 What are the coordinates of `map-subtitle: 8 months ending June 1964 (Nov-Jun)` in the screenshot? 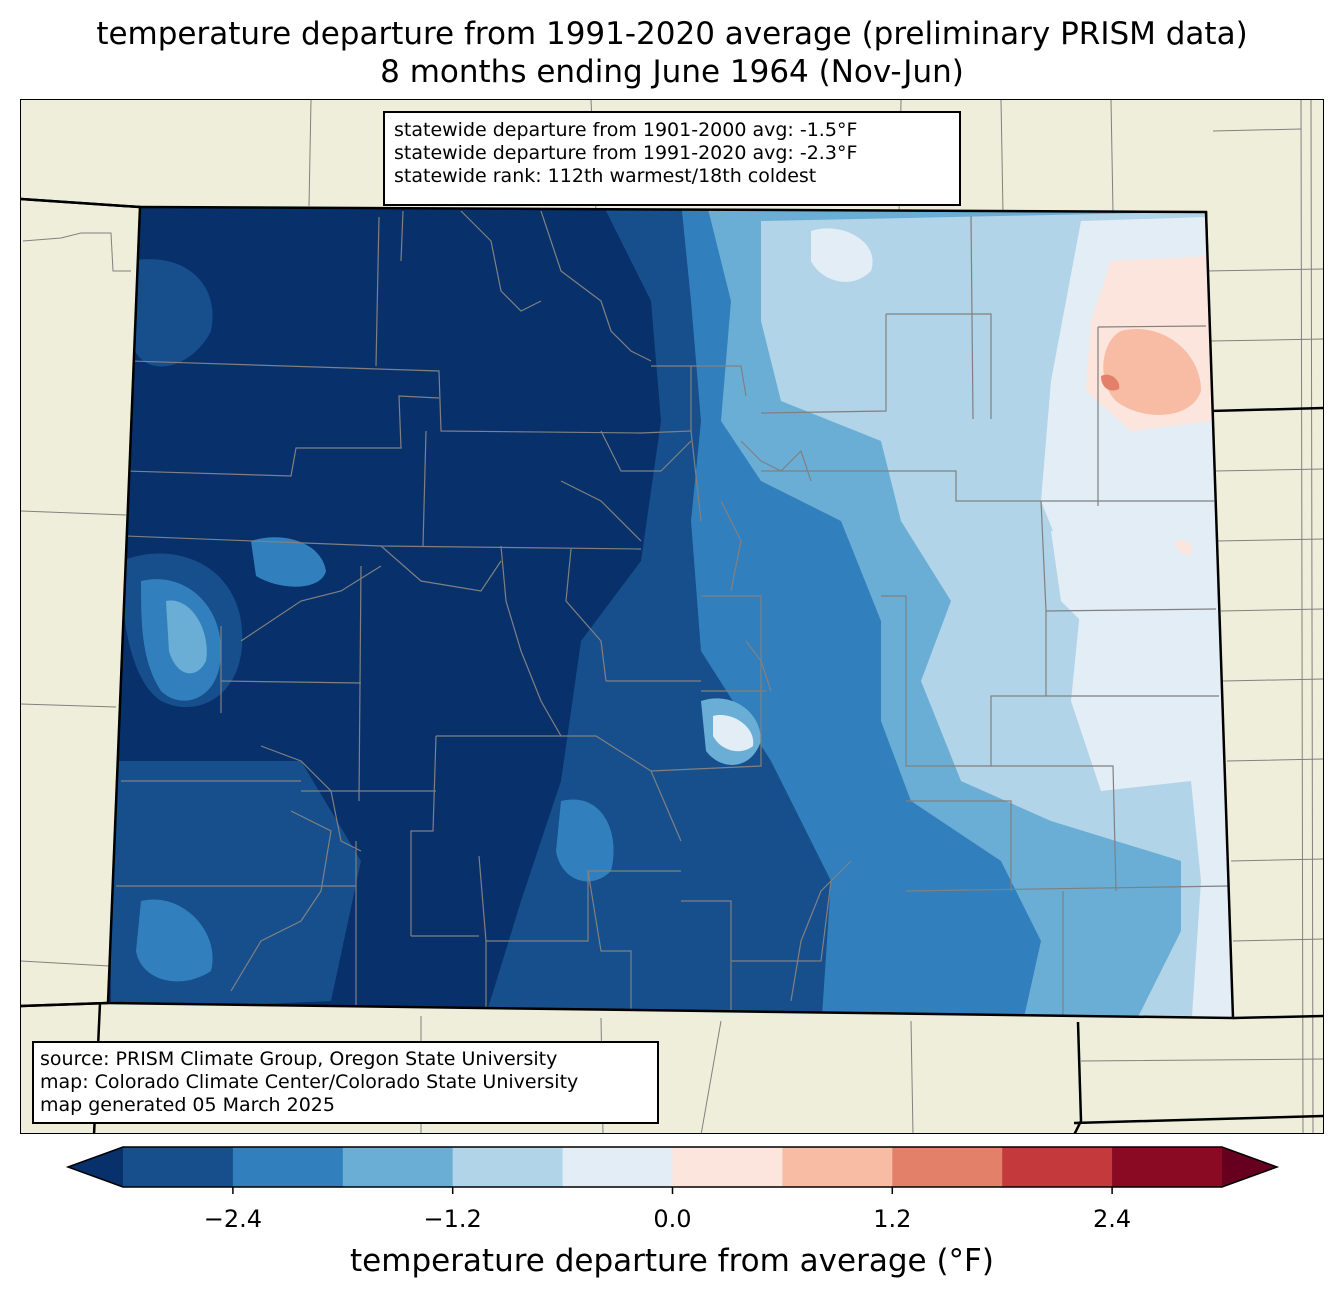 It's located at (672, 72).